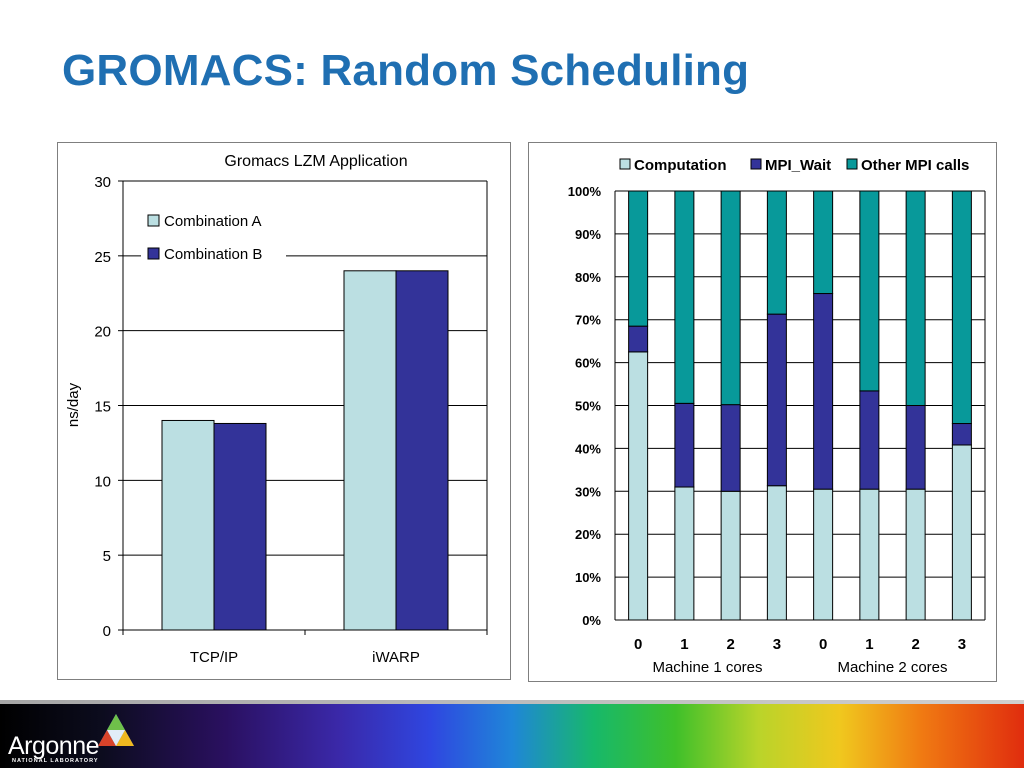  Describe the element at coordinates (107, 556) in the screenshot. I see `y-tick-label: 5` at that location.